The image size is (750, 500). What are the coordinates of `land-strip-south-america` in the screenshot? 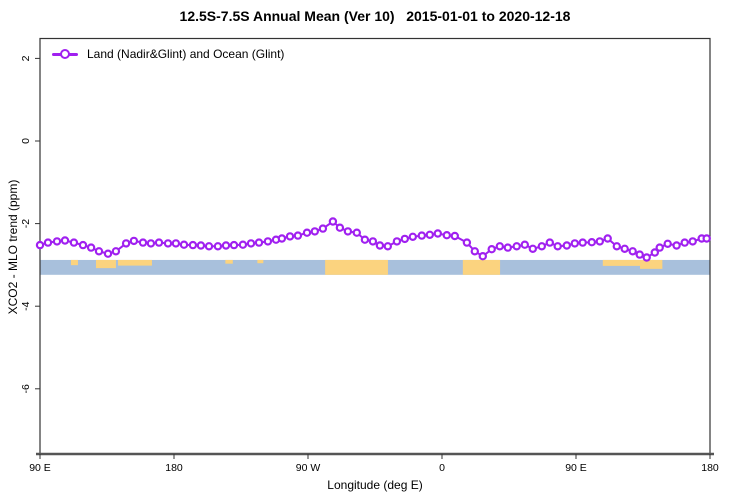 It's located at (356, 267).